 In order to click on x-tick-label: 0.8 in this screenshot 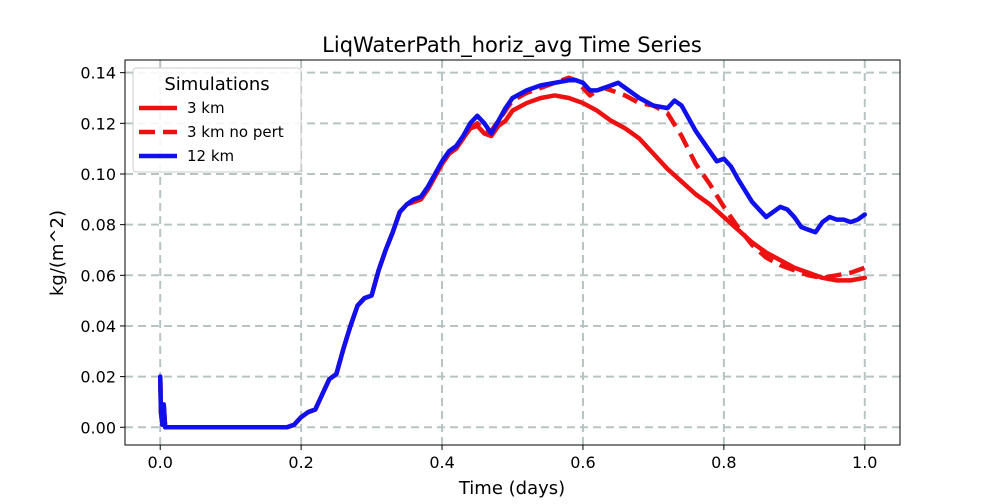, I will do `click(723, 462)`.